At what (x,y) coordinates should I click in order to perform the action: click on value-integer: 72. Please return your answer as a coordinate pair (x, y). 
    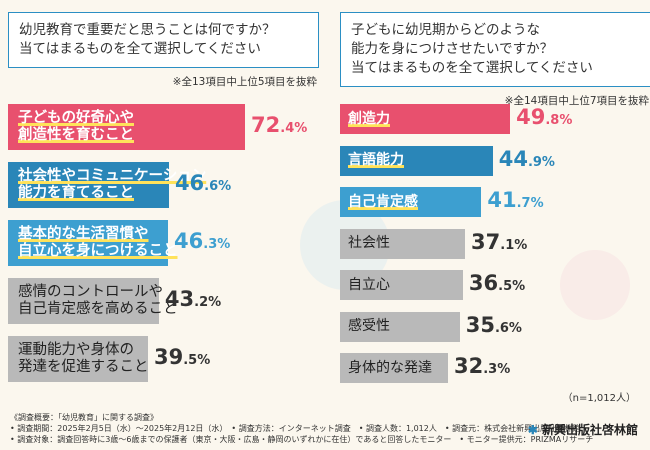
    Looking at the image, I should click on (266, 125).